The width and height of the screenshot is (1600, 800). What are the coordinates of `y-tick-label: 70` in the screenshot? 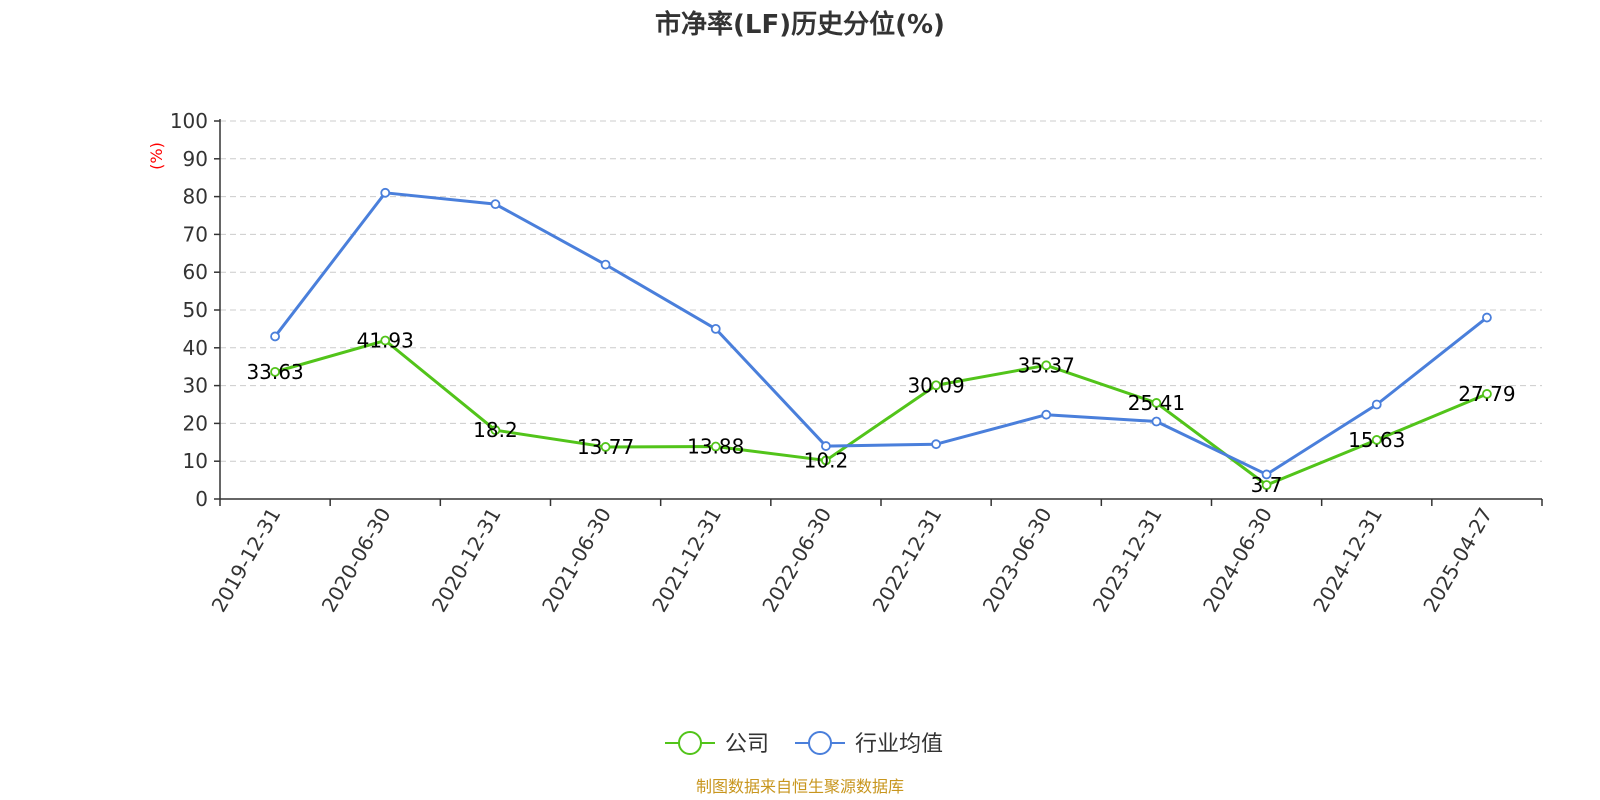 It's located at (195, 234).